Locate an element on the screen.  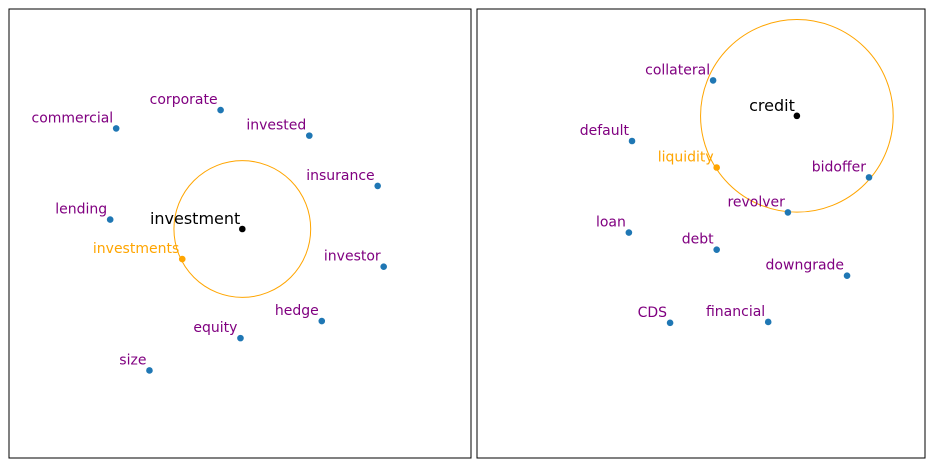
point-label: investor is located at coordinates (352, 257).